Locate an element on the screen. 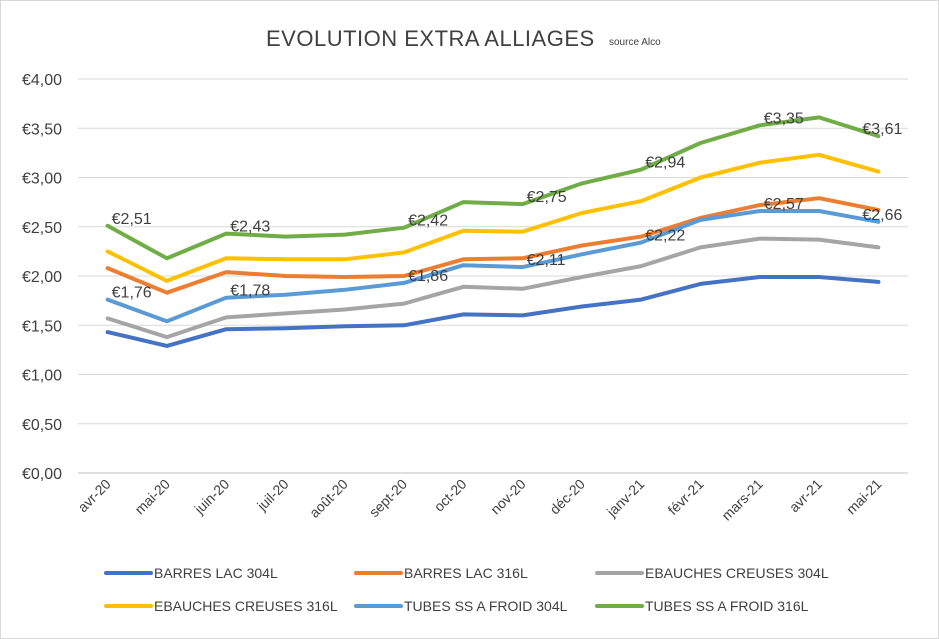 This screenshot has width=939, height=639. x-tick-label: mars-21 is located at coordinates (742, 500).